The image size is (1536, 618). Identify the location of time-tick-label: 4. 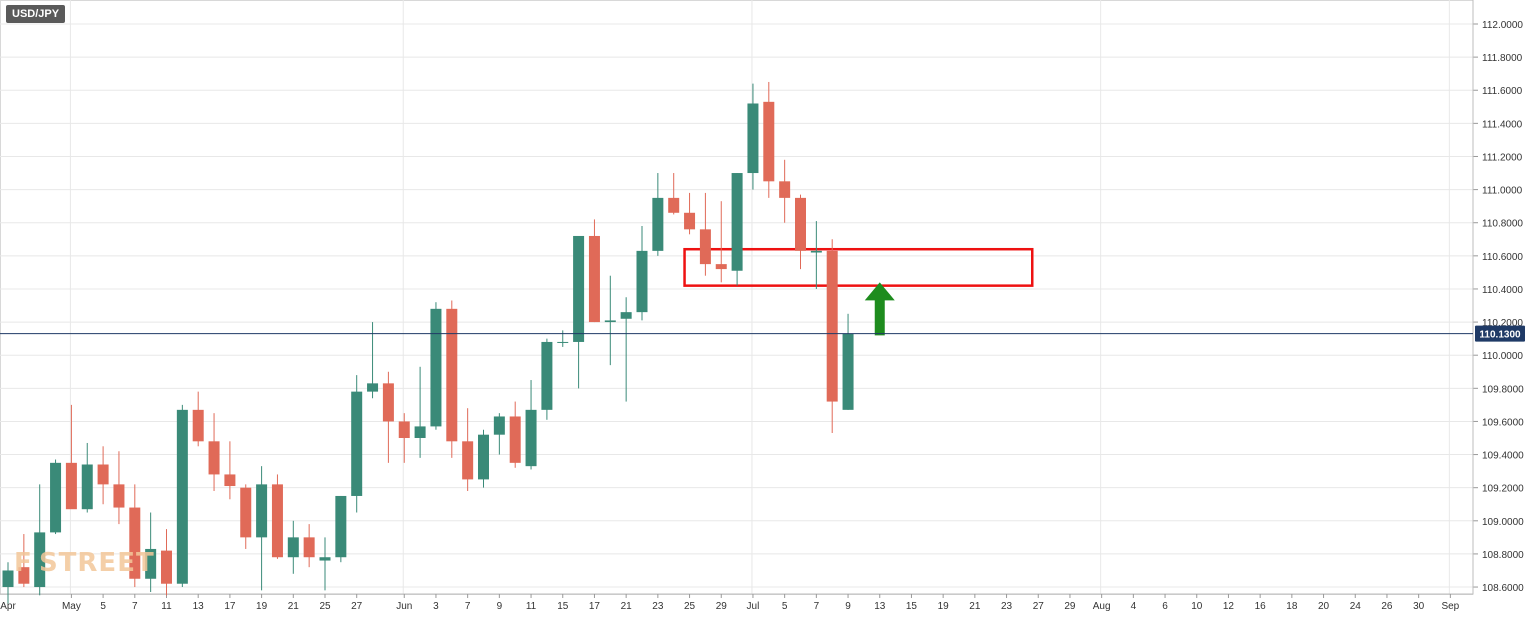
(1134, 606).